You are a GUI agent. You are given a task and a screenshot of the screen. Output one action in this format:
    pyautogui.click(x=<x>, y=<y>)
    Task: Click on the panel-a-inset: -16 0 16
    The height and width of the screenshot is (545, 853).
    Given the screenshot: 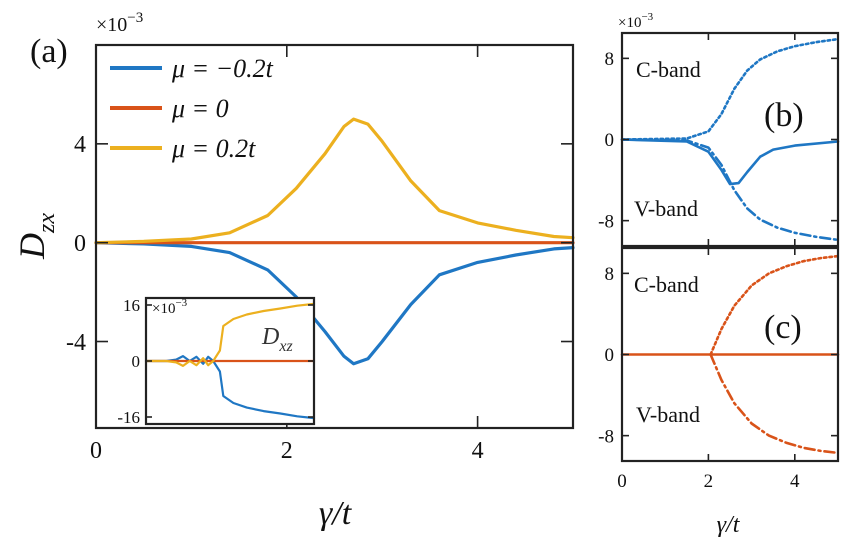 What is the action you would take?
    pyautogui.click(x=216, y=361)
    